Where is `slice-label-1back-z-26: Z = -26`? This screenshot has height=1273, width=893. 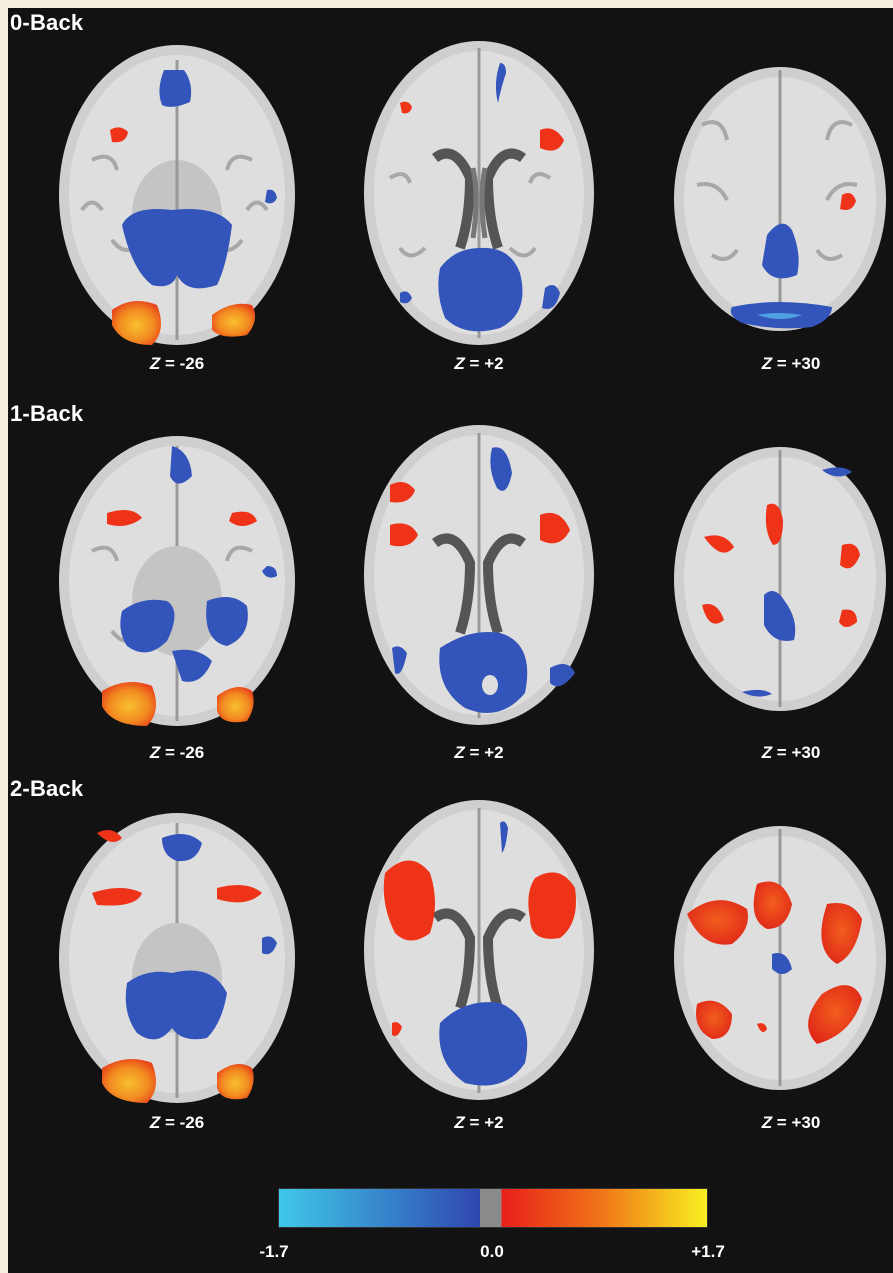 slice-label-1back-z-26: Z = -26 is located at coordinates (177, 752).